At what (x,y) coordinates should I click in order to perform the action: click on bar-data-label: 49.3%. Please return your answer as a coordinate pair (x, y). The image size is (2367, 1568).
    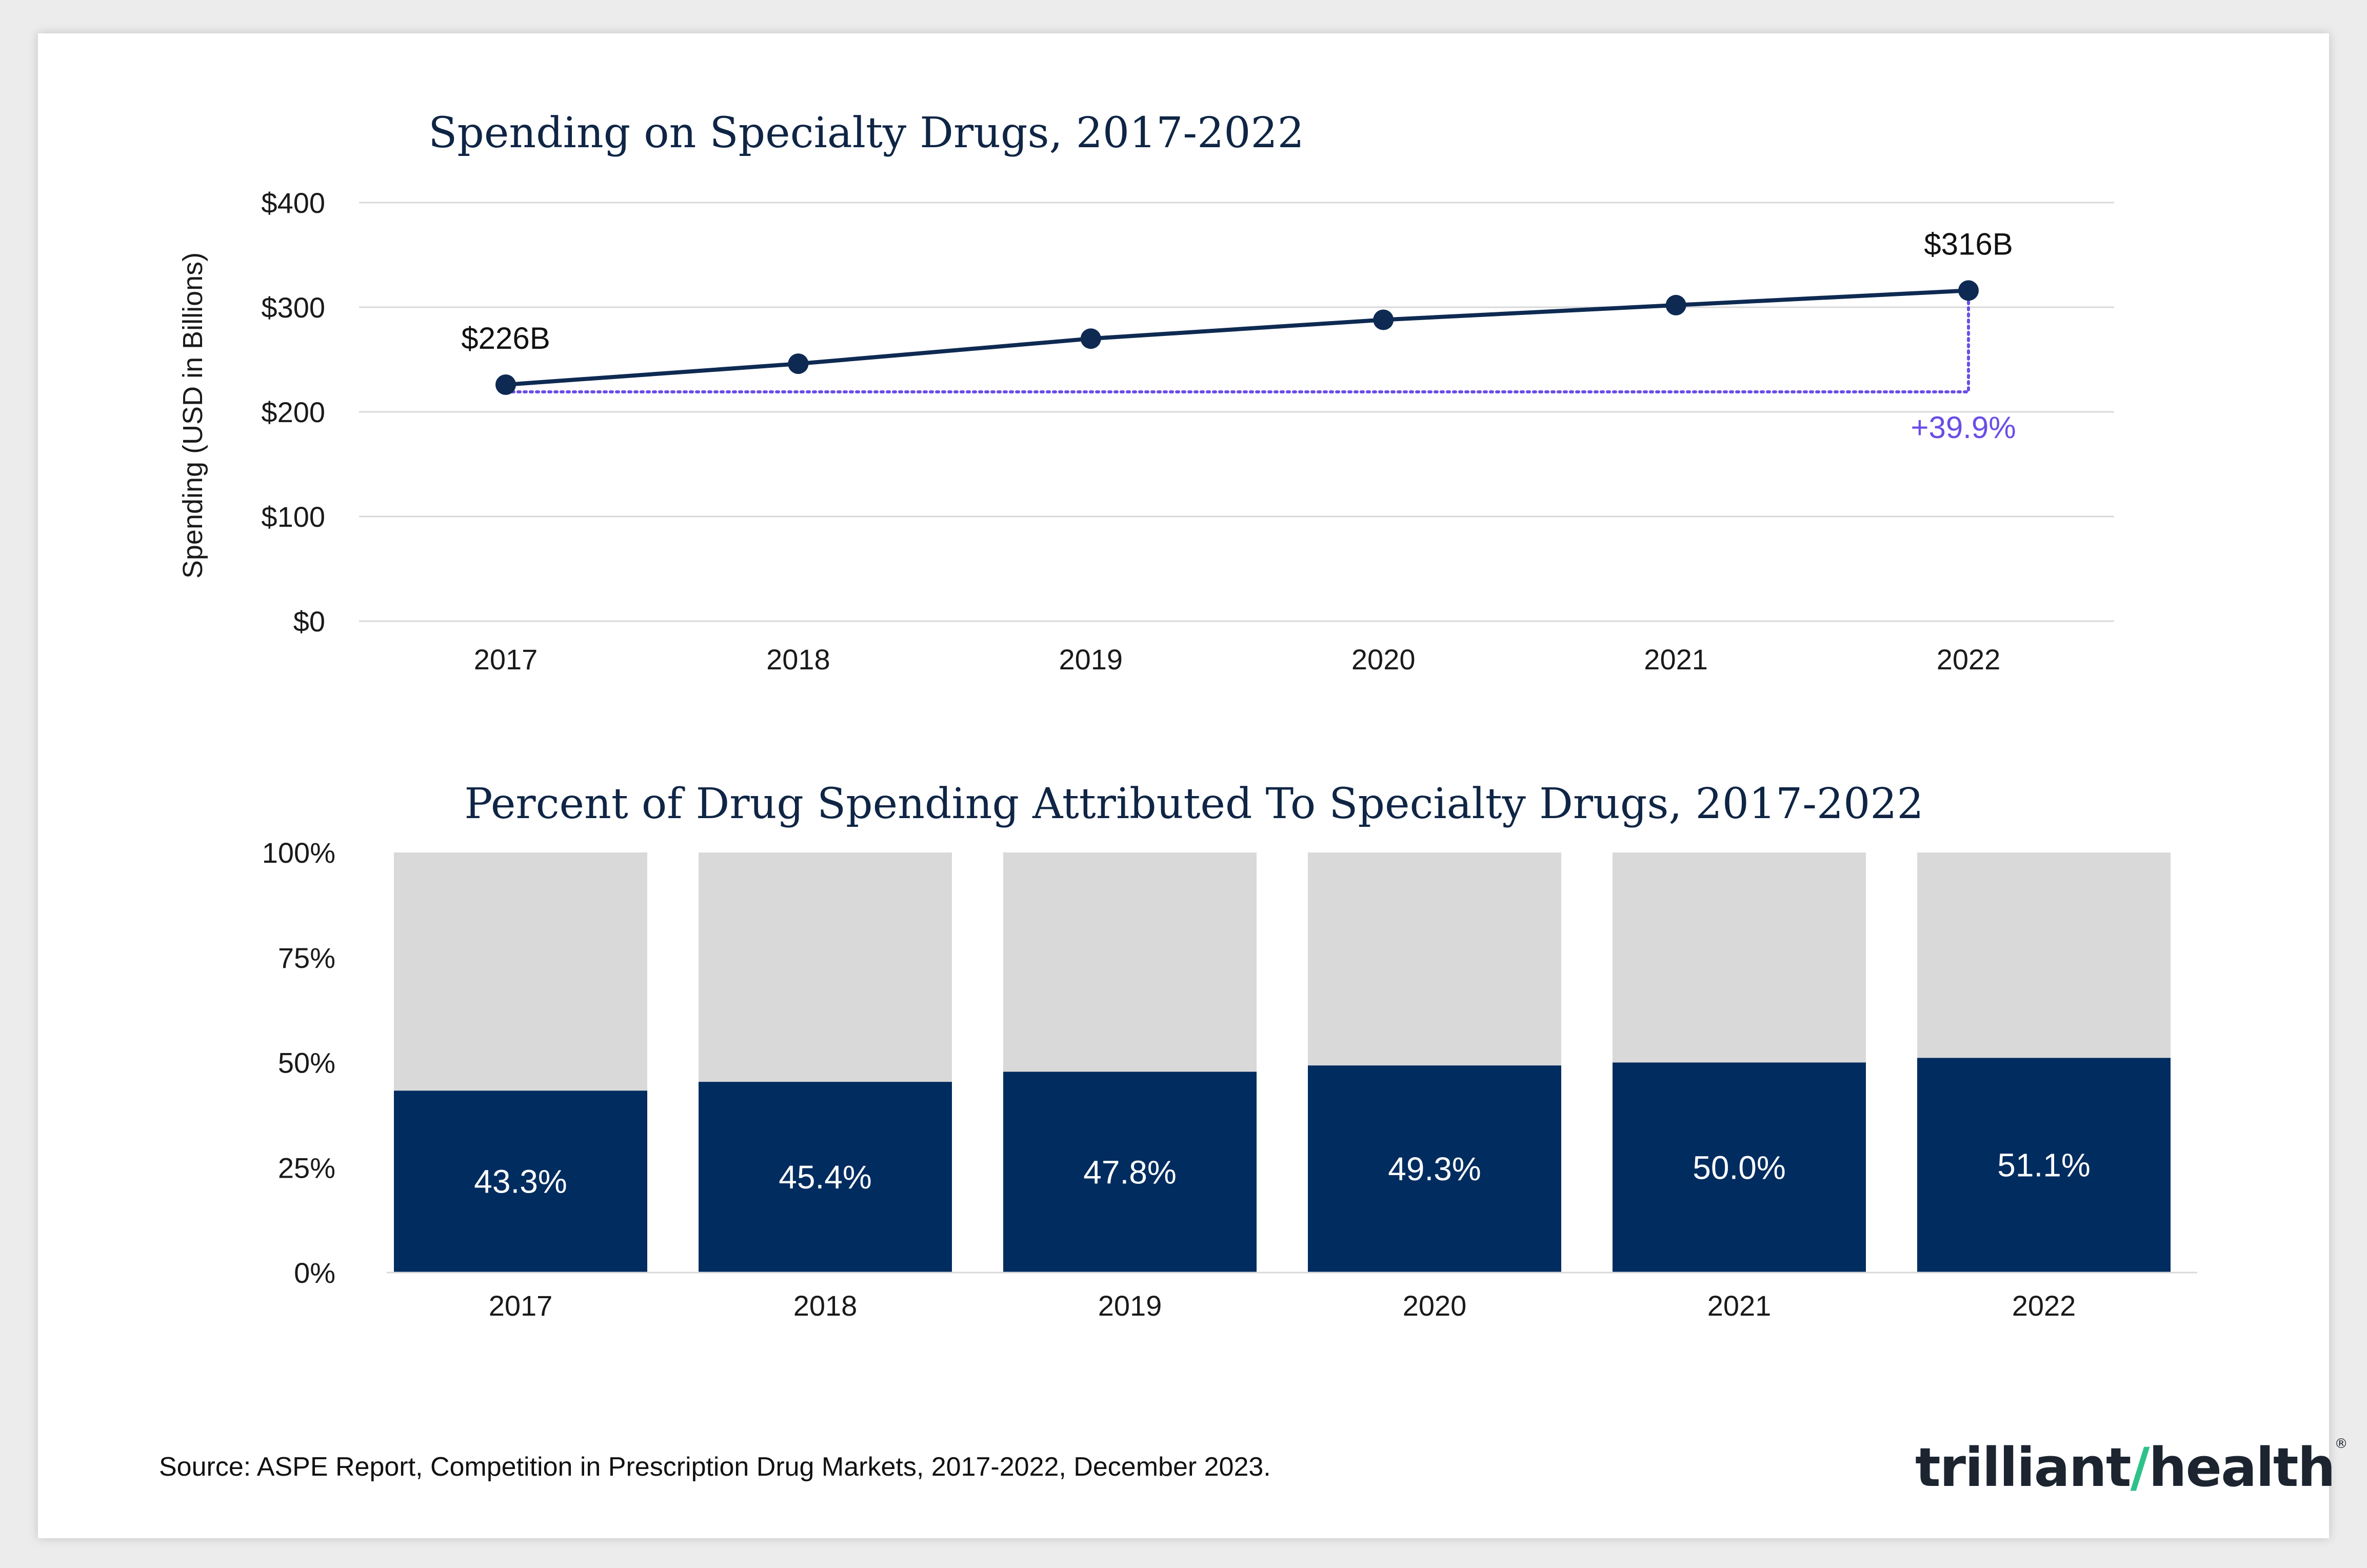
    Looking at the image, I should click on (1435, 1168).